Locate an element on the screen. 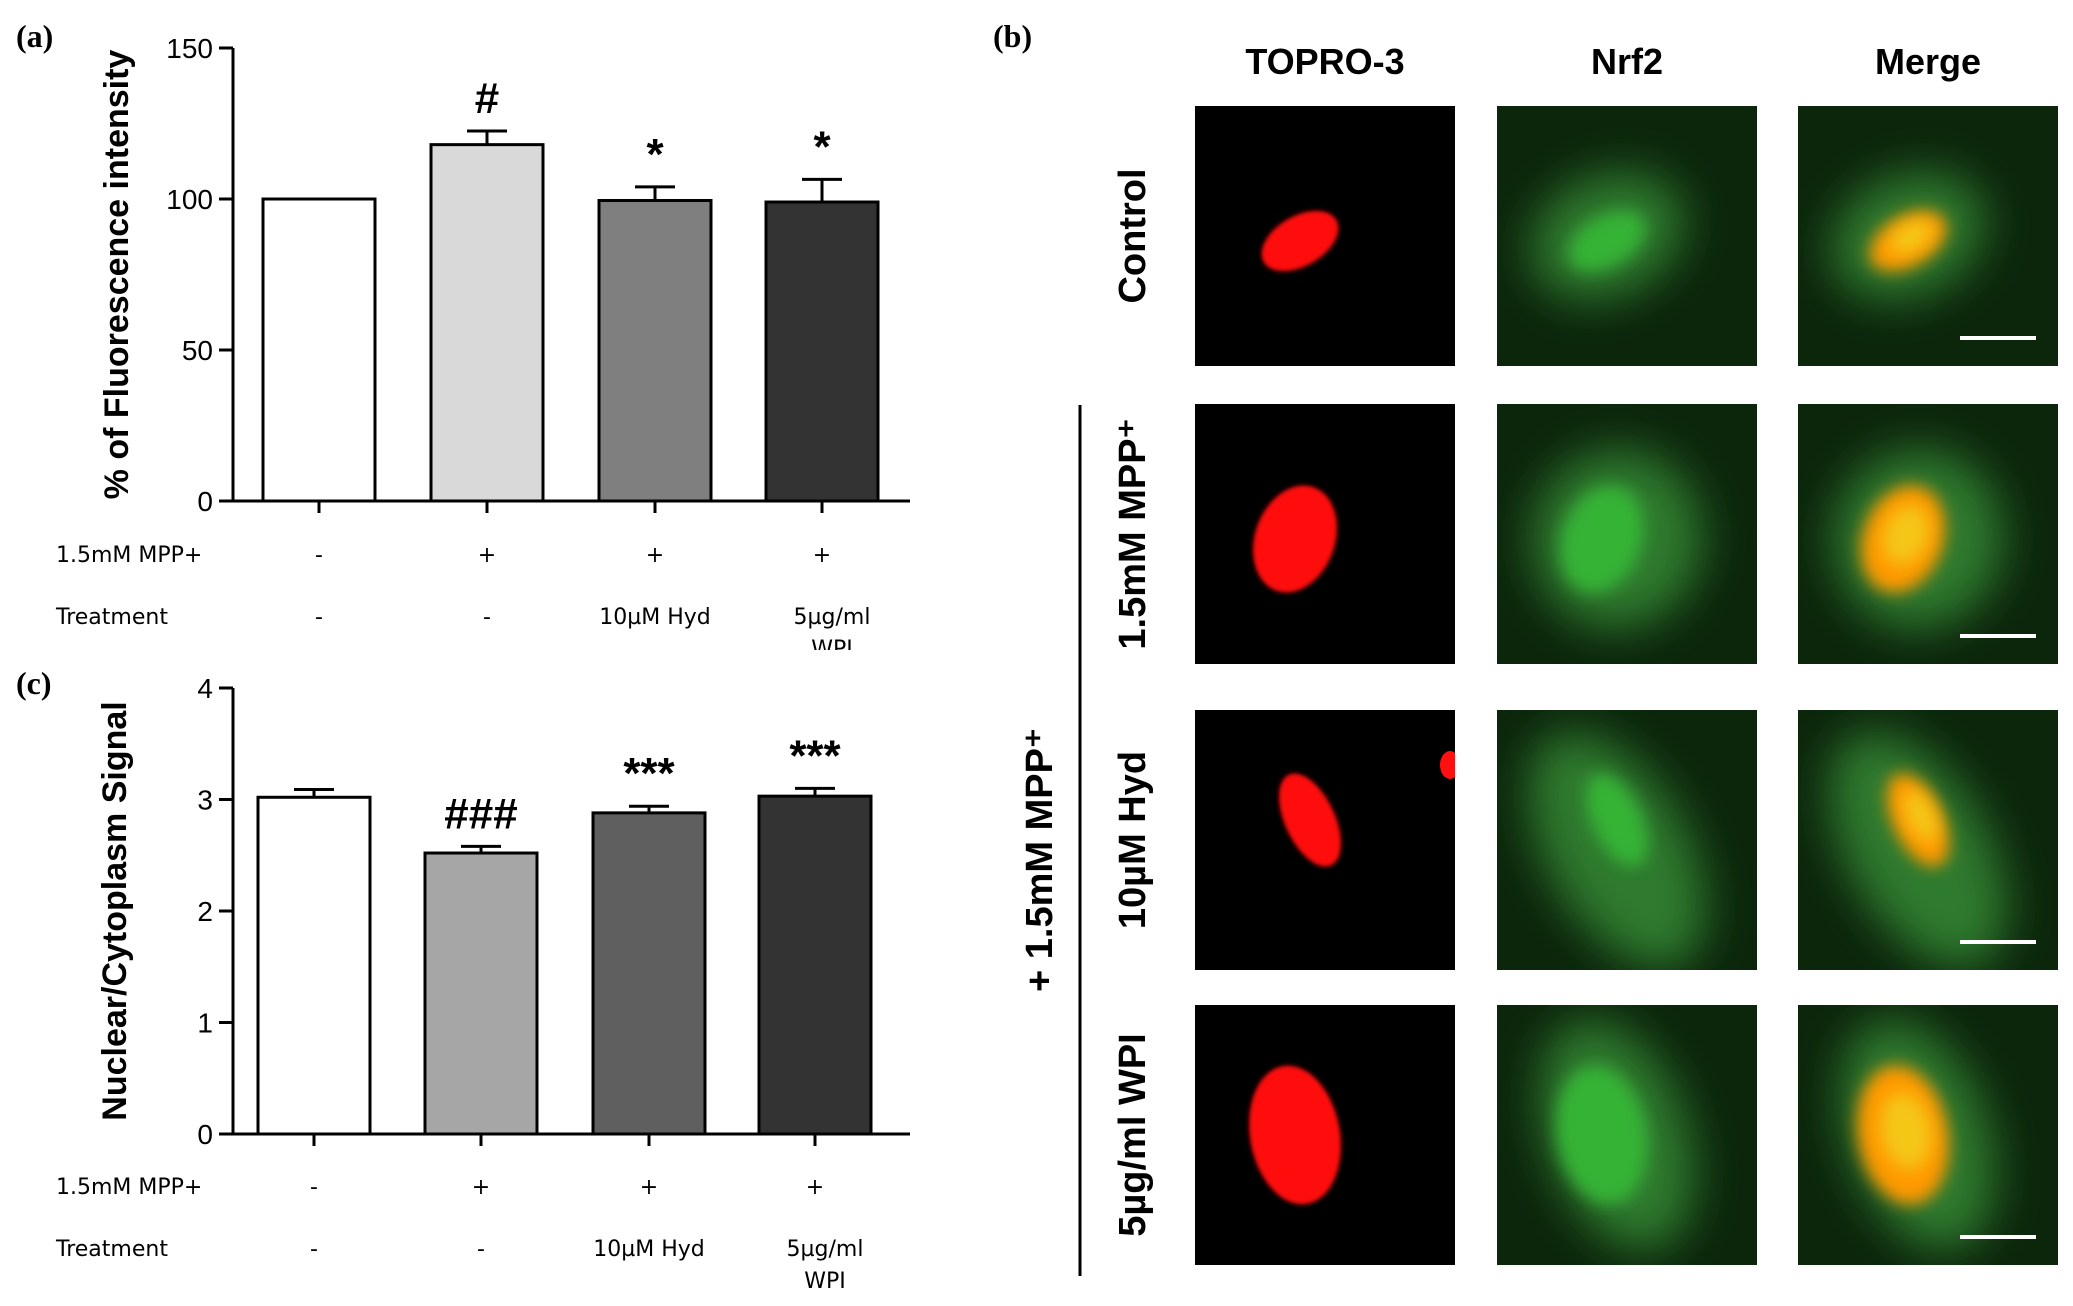 The image size is (2073, 1306). y-tick-label: 1 is located at coordinates (205, 1023).